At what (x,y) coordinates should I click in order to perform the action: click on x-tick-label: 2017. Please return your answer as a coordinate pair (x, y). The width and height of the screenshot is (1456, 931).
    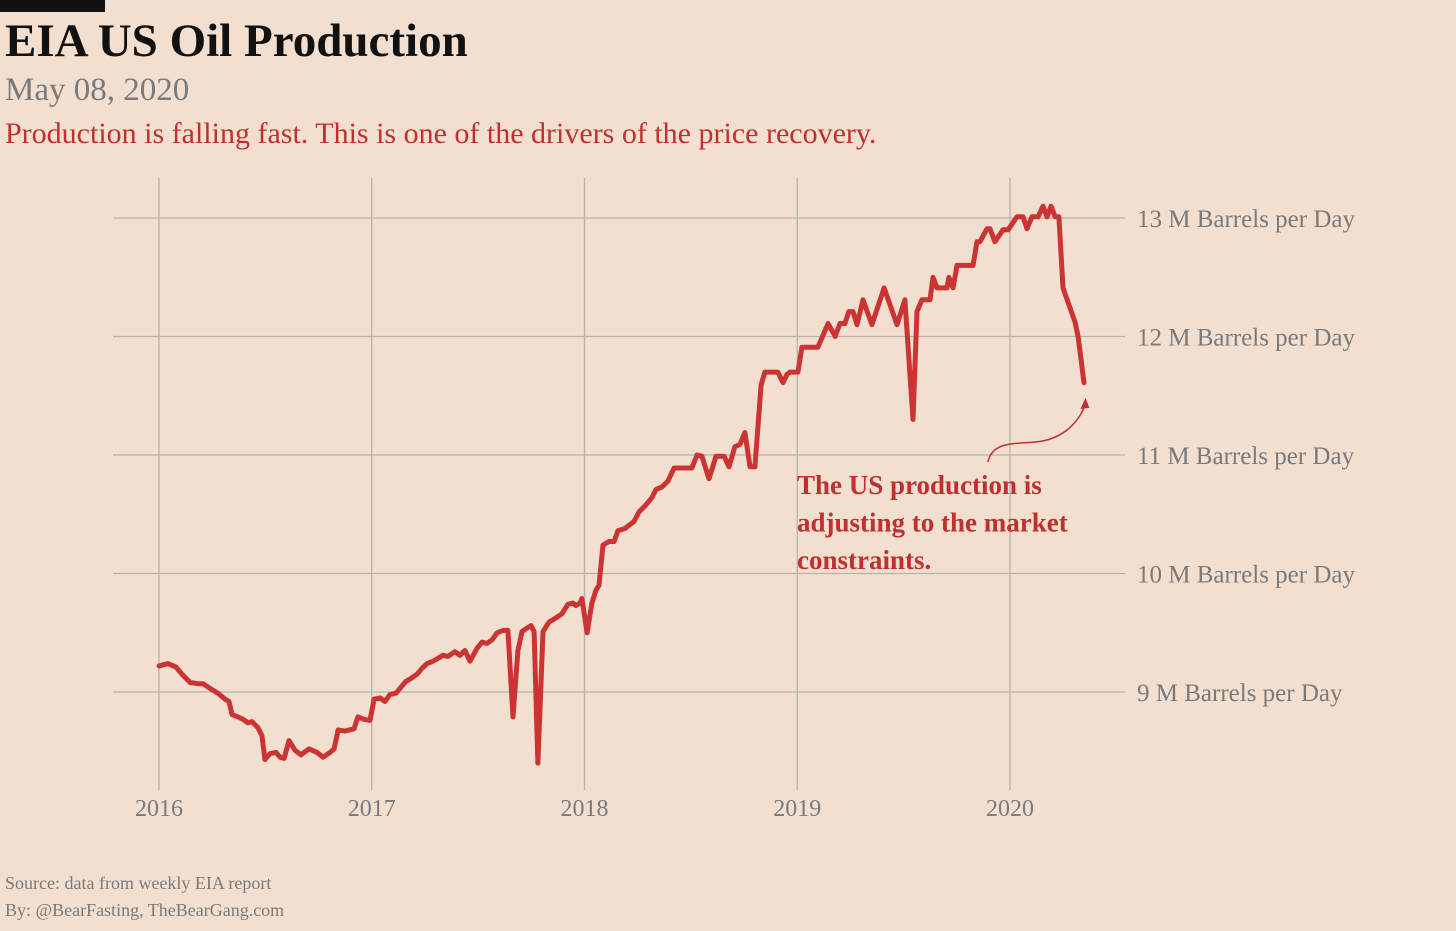
    Looking at the image, I should click on (372, 809).